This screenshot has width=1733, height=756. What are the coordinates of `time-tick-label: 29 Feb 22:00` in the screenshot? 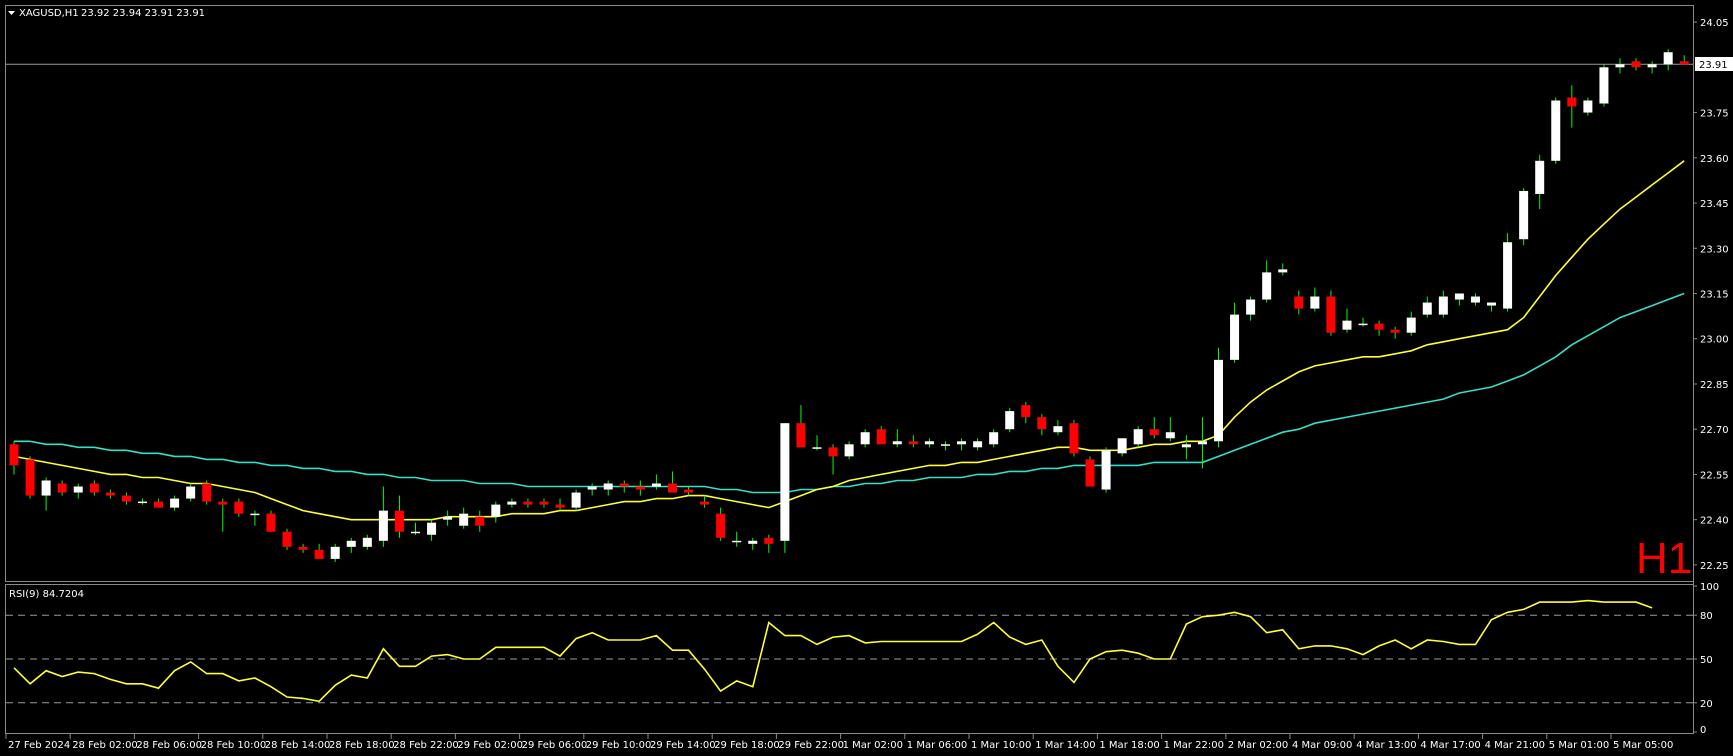 It's located at (811, 745).